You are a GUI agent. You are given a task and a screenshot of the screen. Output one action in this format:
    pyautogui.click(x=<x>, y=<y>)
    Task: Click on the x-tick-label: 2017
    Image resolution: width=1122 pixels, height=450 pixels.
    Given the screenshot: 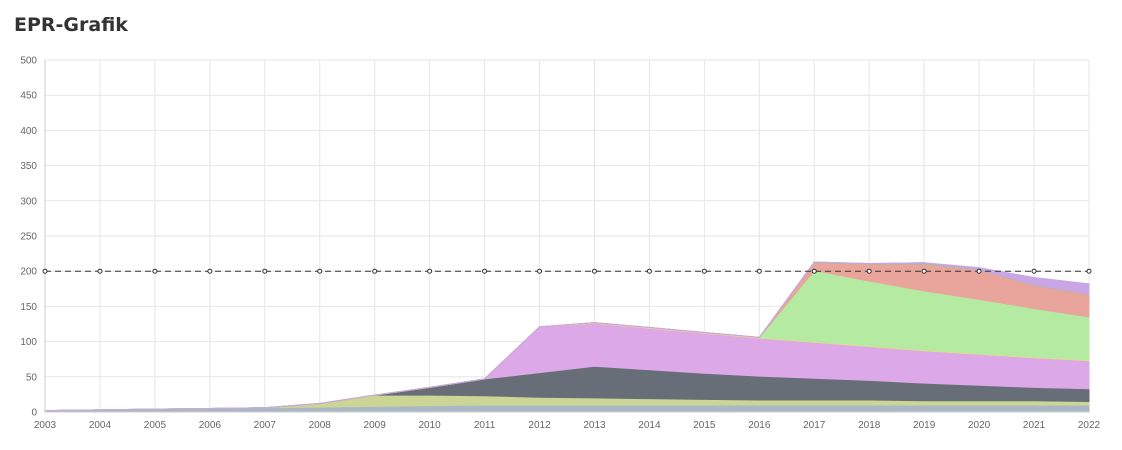 What is the action you would take?
    pyautogui.click(x=814, y=425)
    